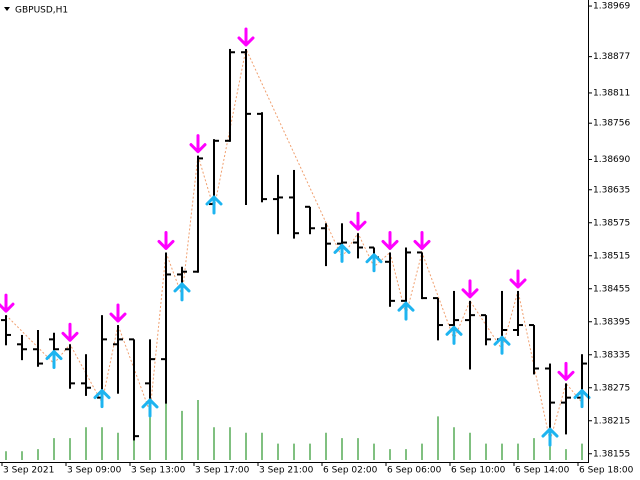  What do you see at coordinates (611, 160) in the screenshot?
I see `y-tick-label: 1.38690` at bounding box center [611, 160].